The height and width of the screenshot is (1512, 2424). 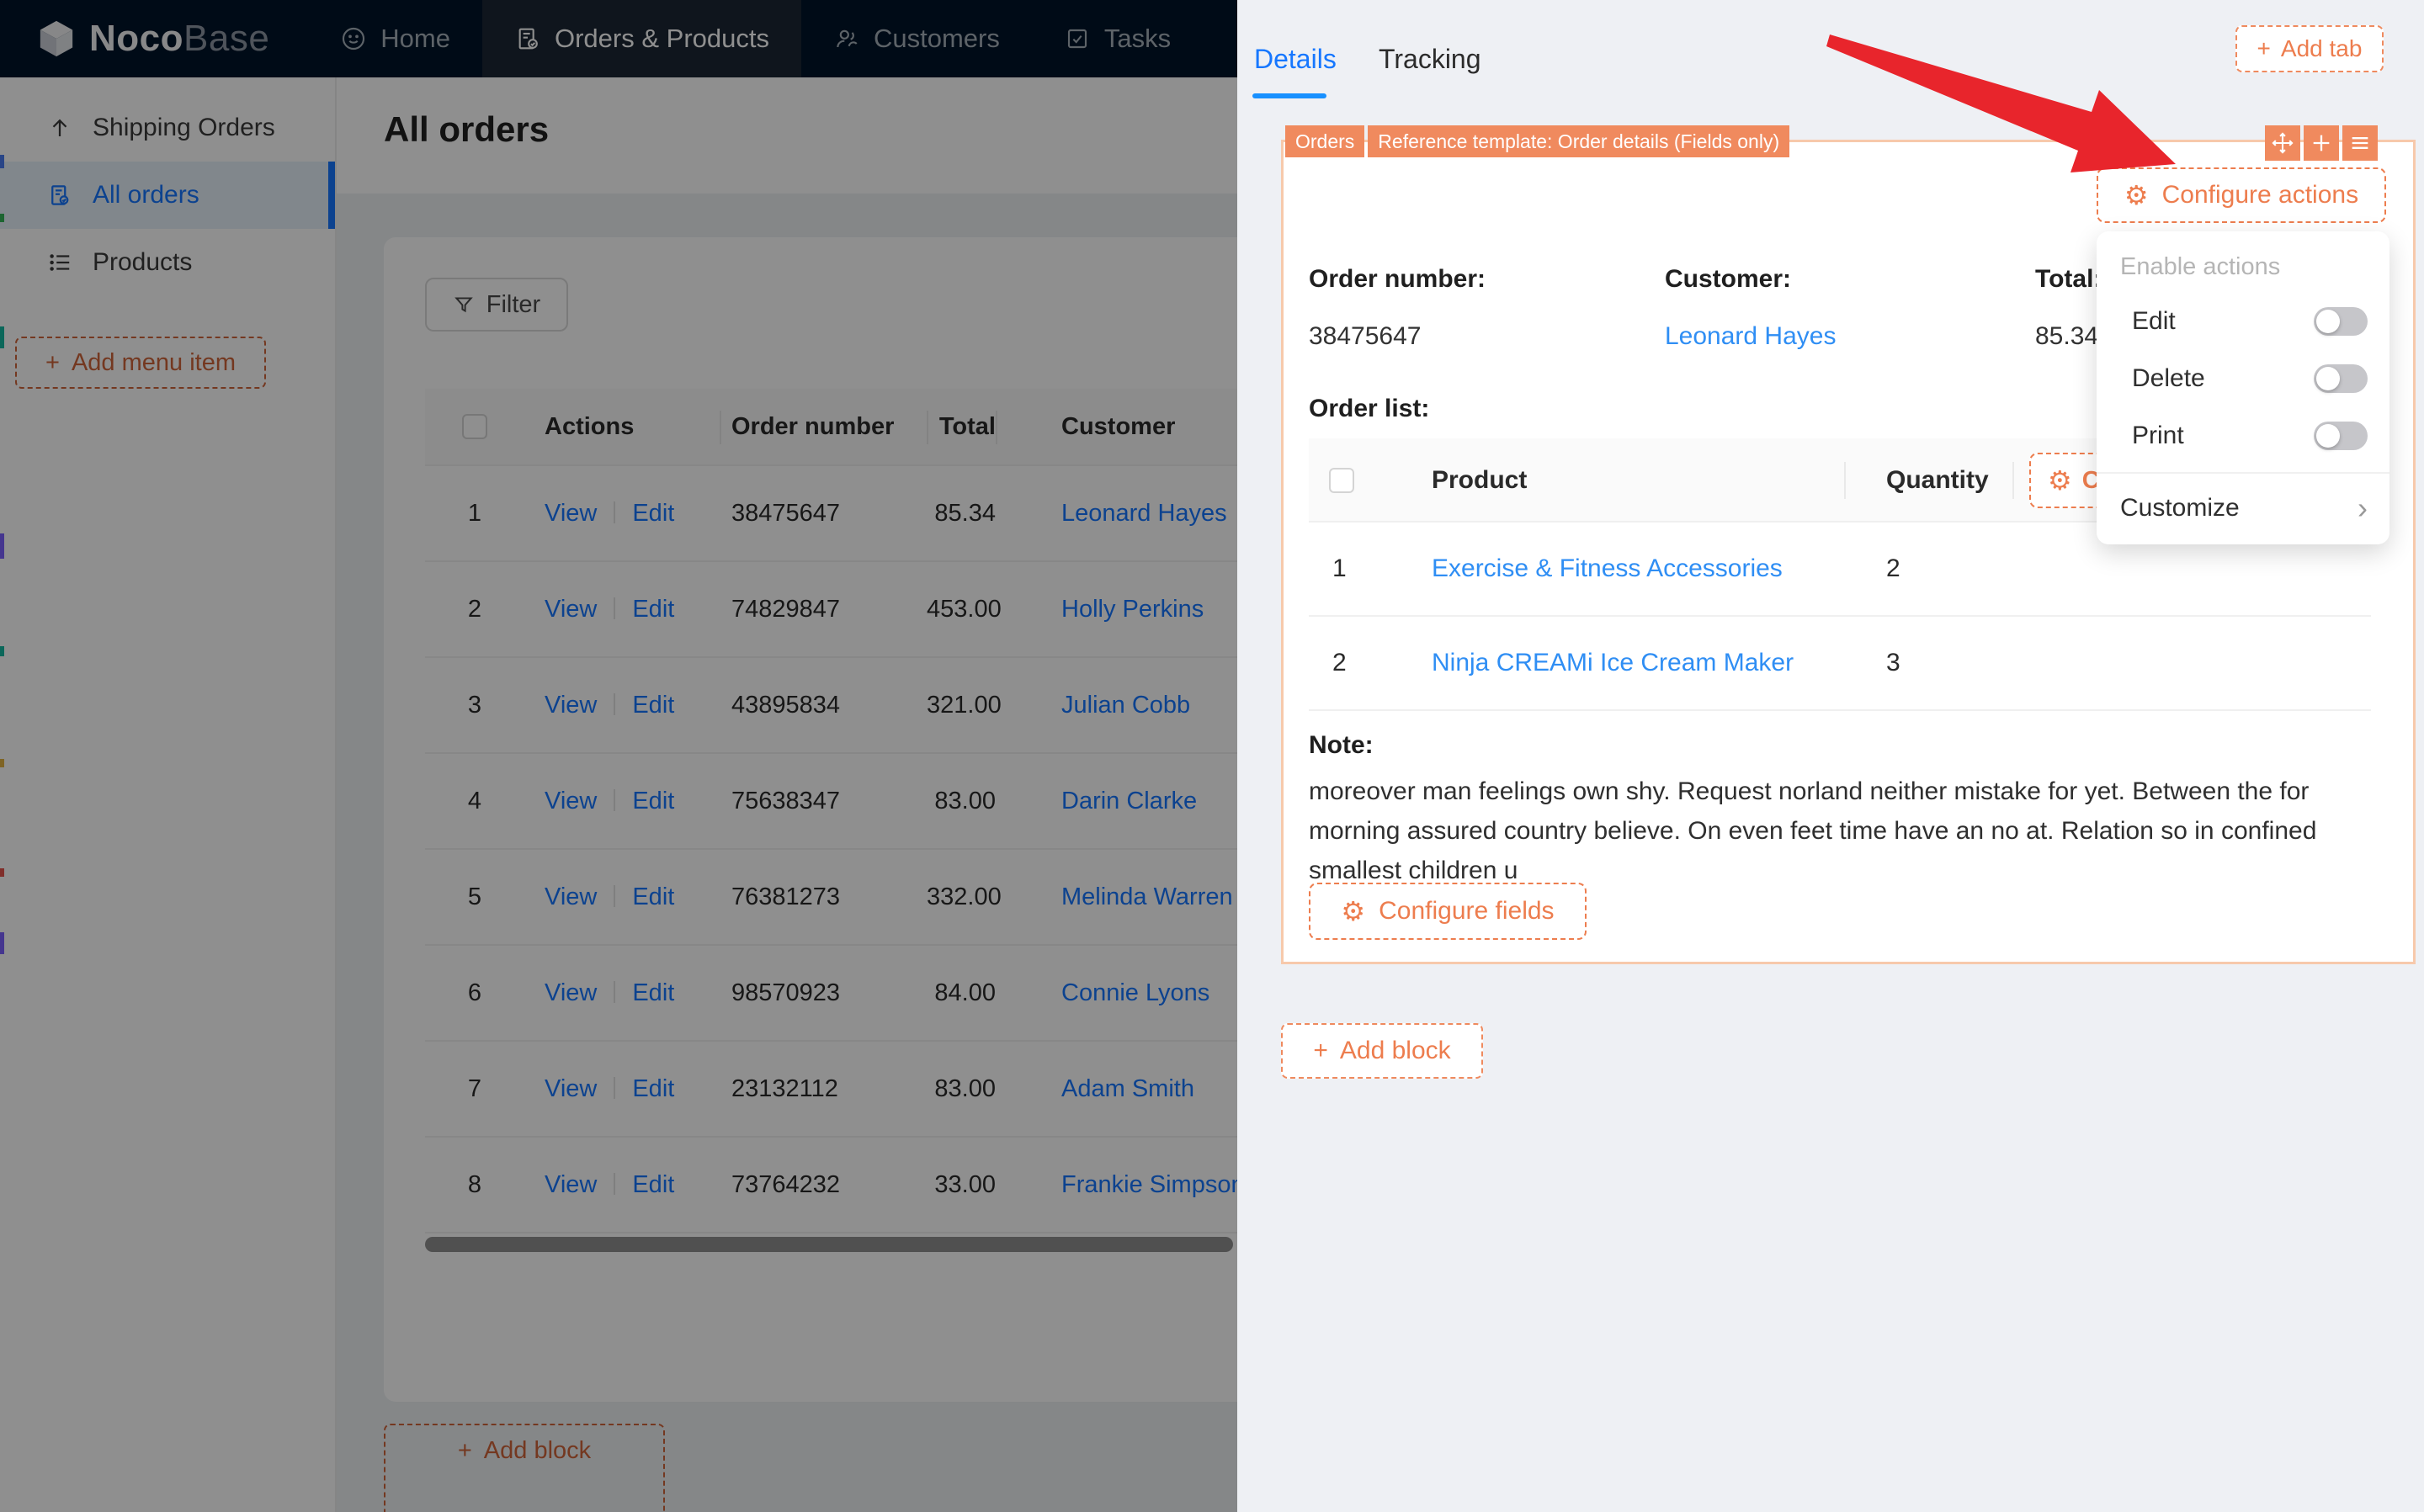 I want to click on delete-toggle, so click(x=2341, y=378).